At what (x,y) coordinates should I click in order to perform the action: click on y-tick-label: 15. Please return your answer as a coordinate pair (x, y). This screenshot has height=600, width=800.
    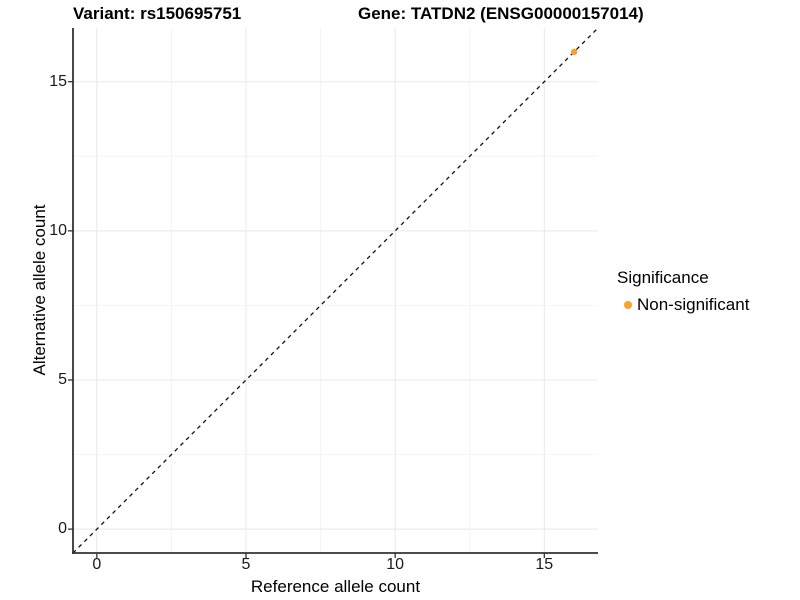
    Looking at the image, I should click on (58, 81).